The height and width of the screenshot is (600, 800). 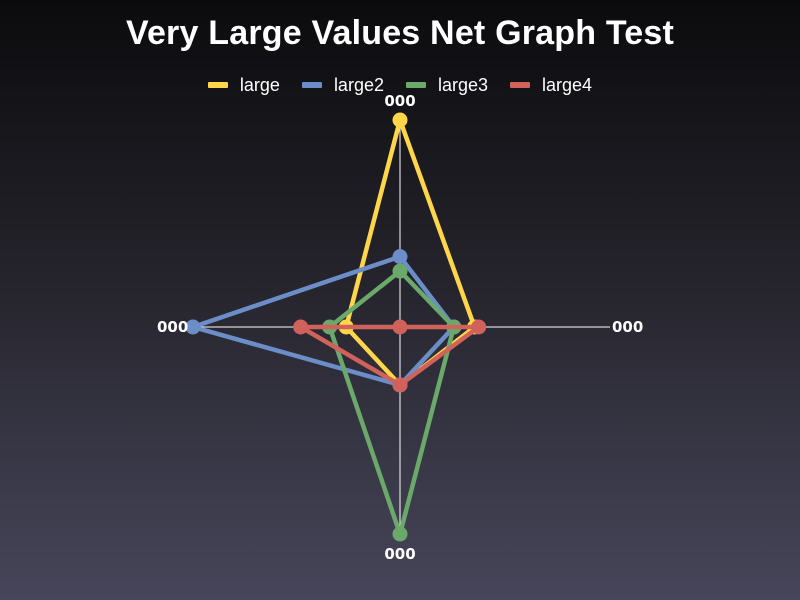 What do you see at coordinates (323, 321) in the screenshot?
I see `series-line-large2` at bounding box center [323, 321].